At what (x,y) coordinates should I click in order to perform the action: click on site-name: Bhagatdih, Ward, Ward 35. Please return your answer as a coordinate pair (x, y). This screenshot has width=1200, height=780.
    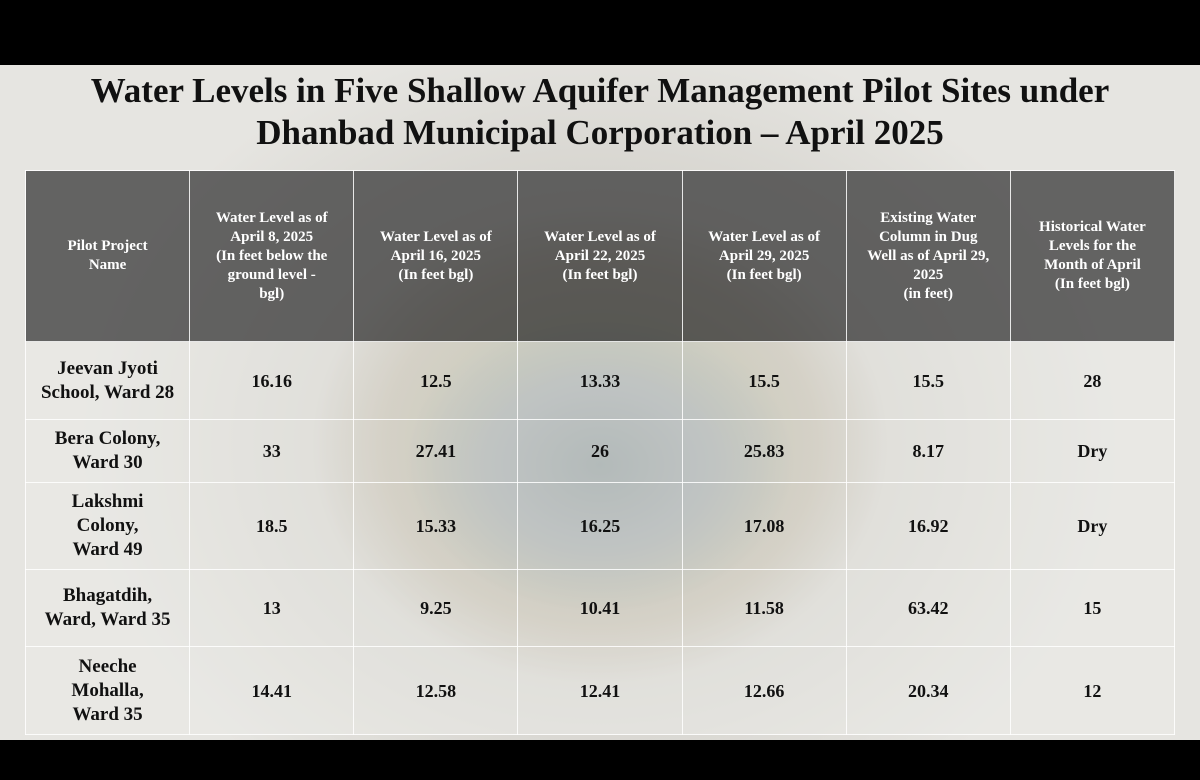
    Looking at the image, I should click on (107, 608).